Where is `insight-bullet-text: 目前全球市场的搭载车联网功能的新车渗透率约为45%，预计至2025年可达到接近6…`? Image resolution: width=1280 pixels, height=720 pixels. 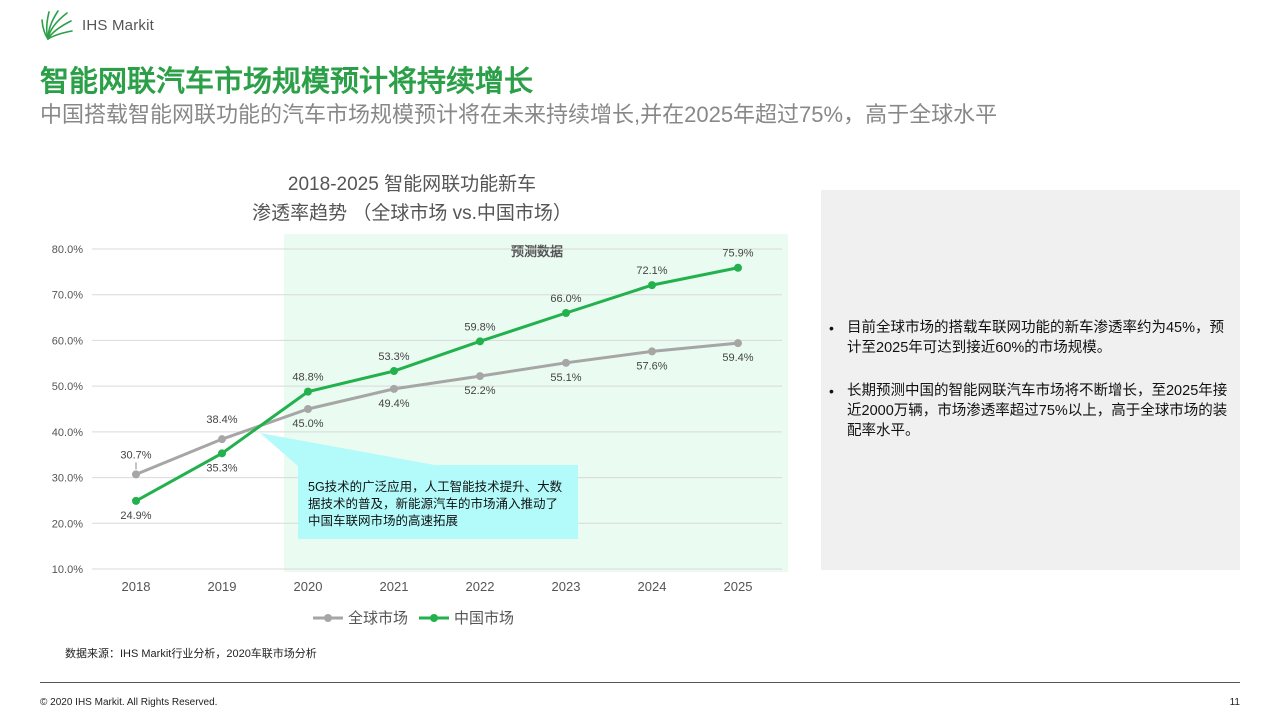
insight-bullet-text: 目前全球市场的搭载车联网功能的新车渗透率约为45%，预计至2025年可达到接近6… is located at coordinates (1036, 338).